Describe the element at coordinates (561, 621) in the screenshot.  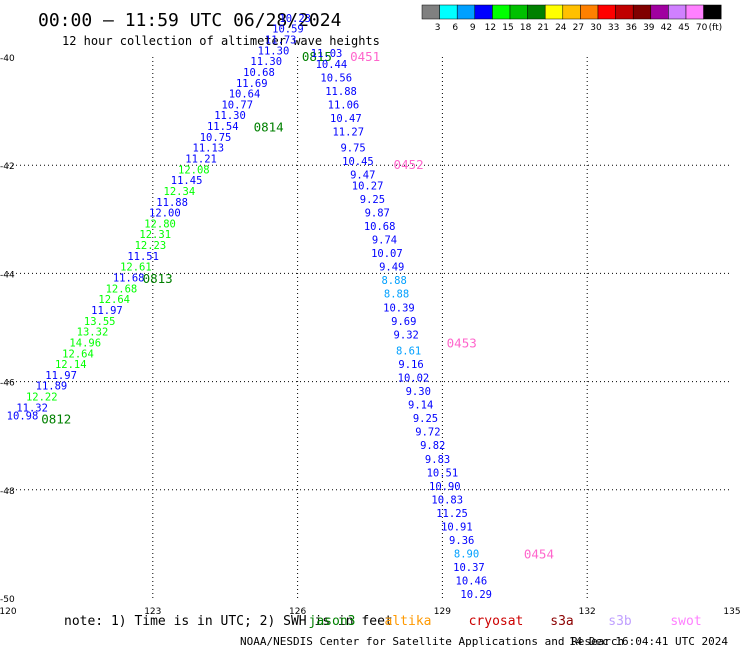
I see `satellite-s3a: s3a` at that location.